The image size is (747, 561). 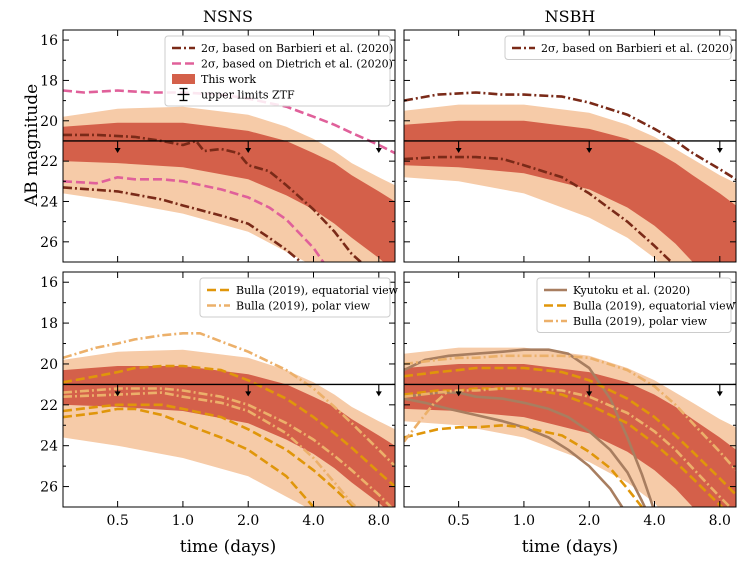 I want to click on series-dietrich-lower, so click(x=194, y=219).